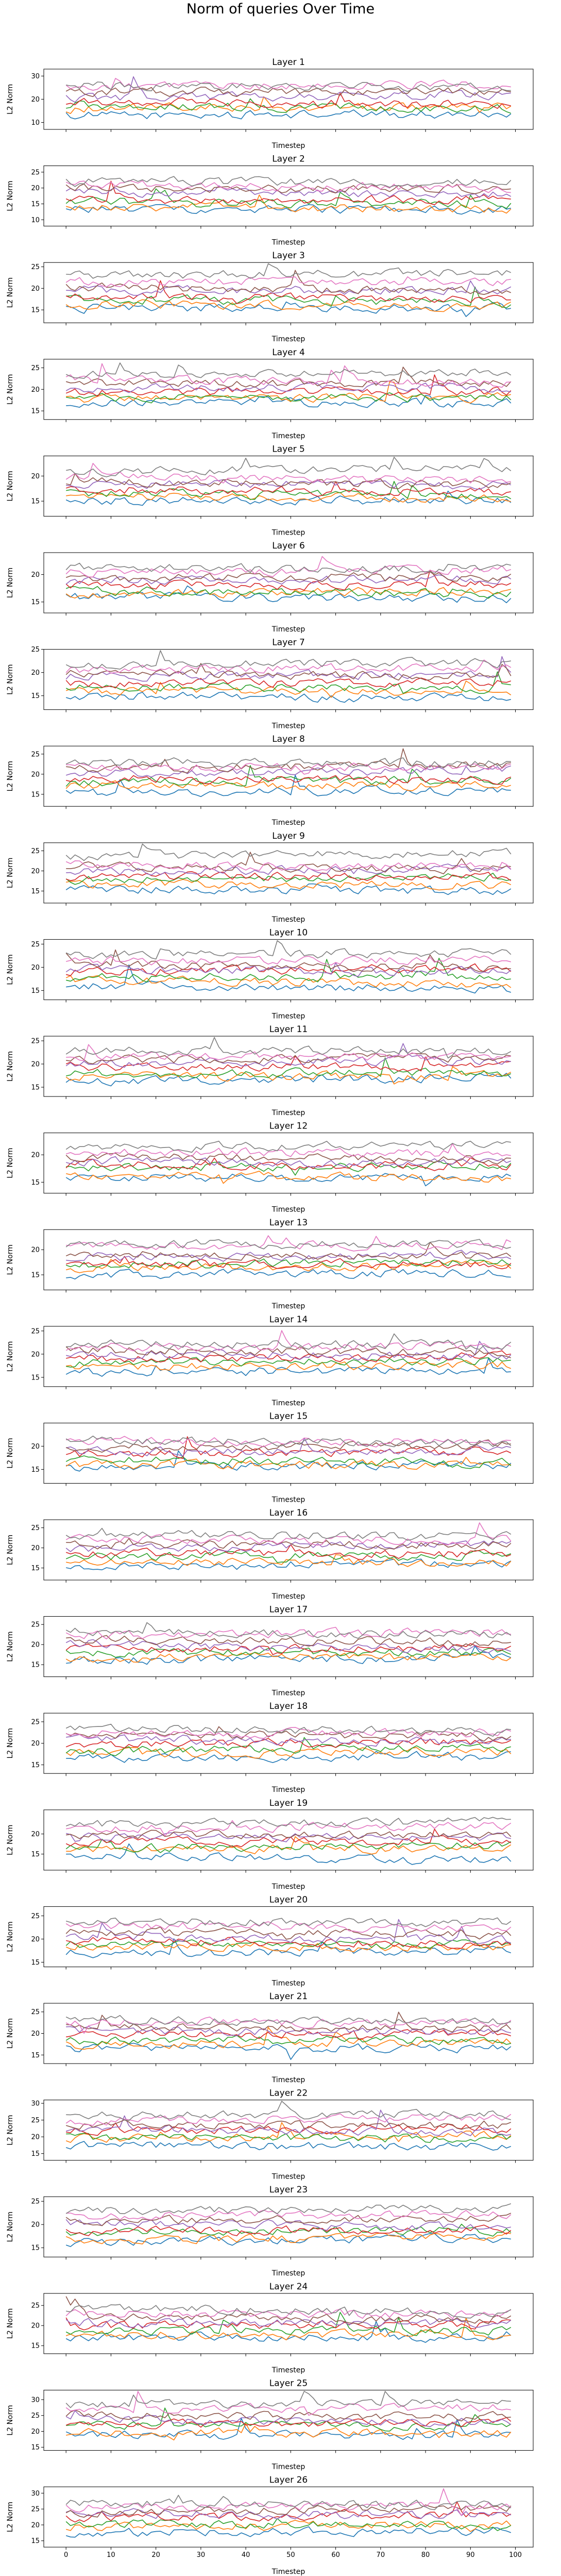  I want to click on panel-title: Layer 9, so click(288, 836).